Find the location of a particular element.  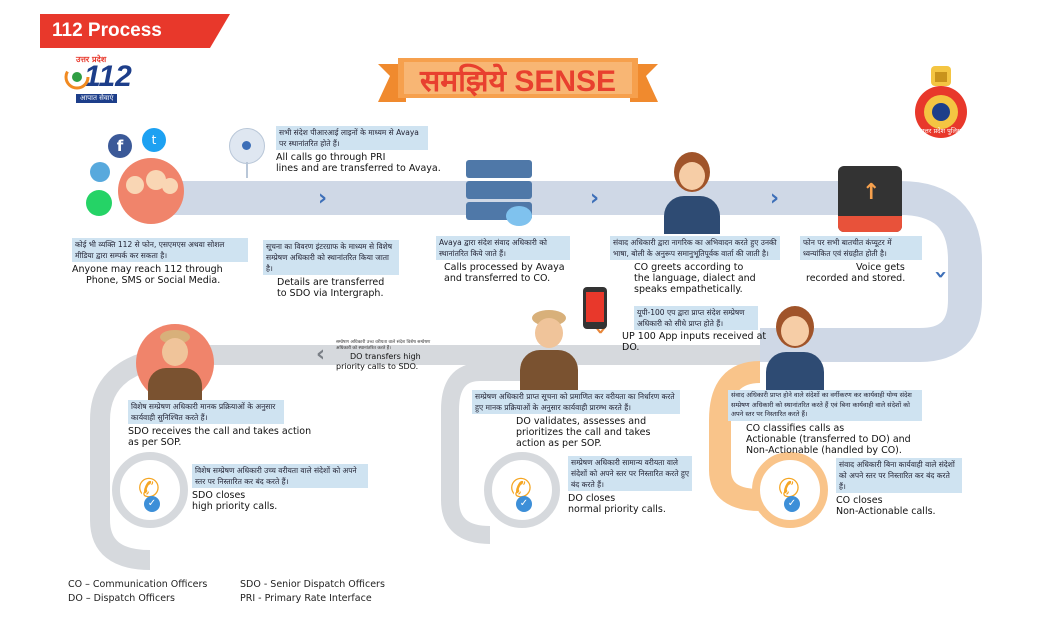

co-agent-avatar is located at coordinates (692, 194).